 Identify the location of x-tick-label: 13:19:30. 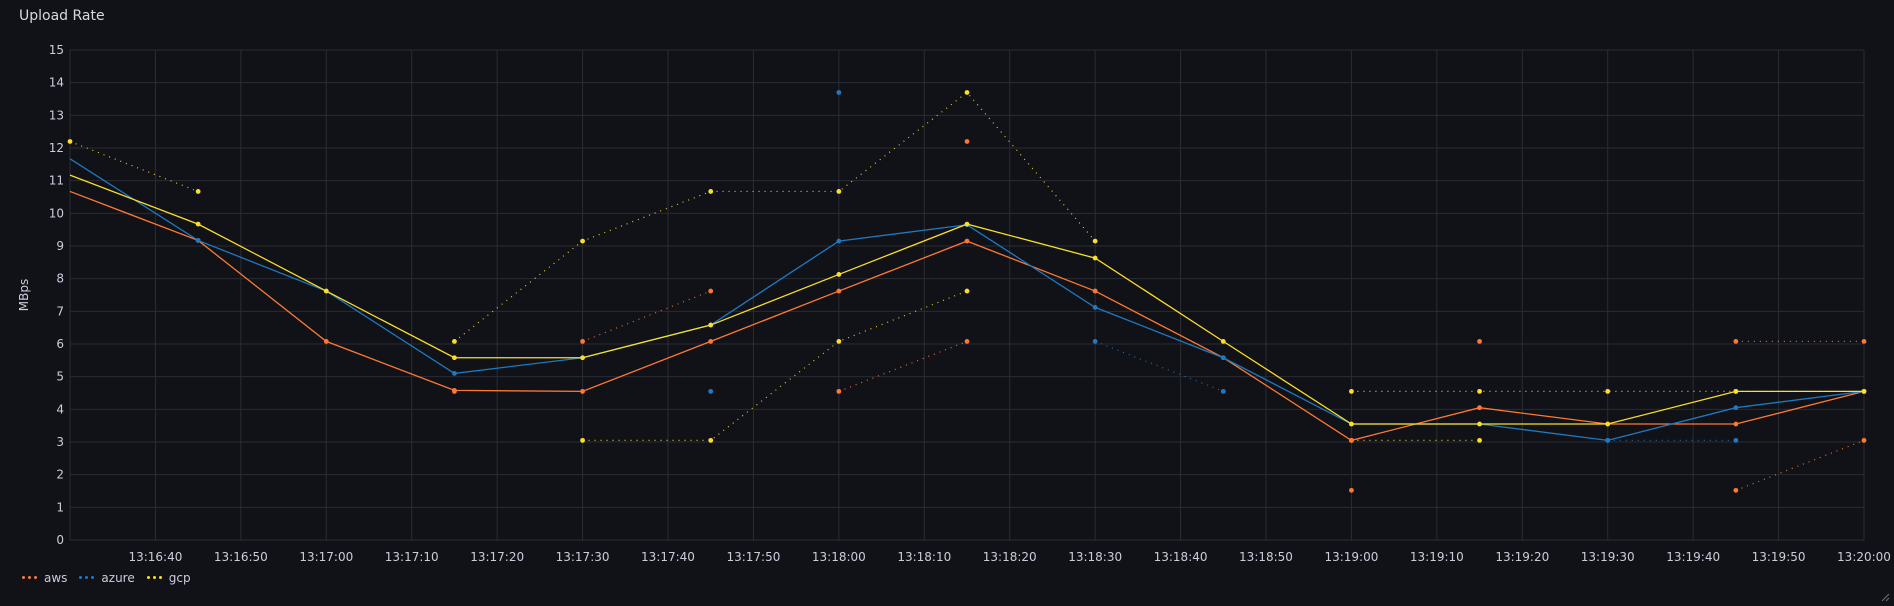
(1608, 557).